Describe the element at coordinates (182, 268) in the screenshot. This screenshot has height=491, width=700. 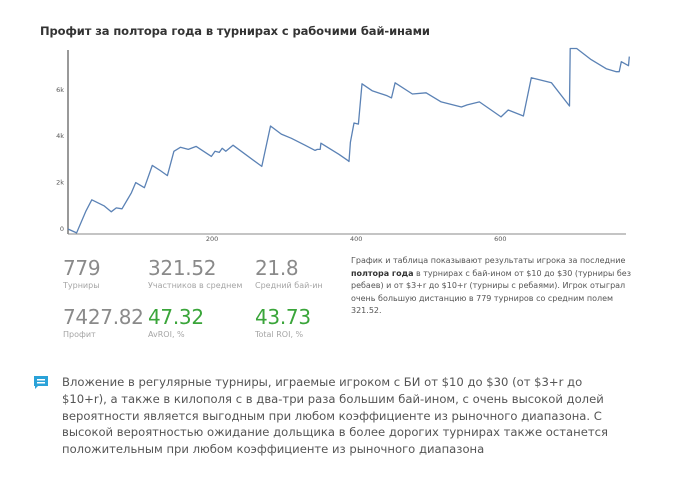
I see `stat-value: 321.52` at that location.